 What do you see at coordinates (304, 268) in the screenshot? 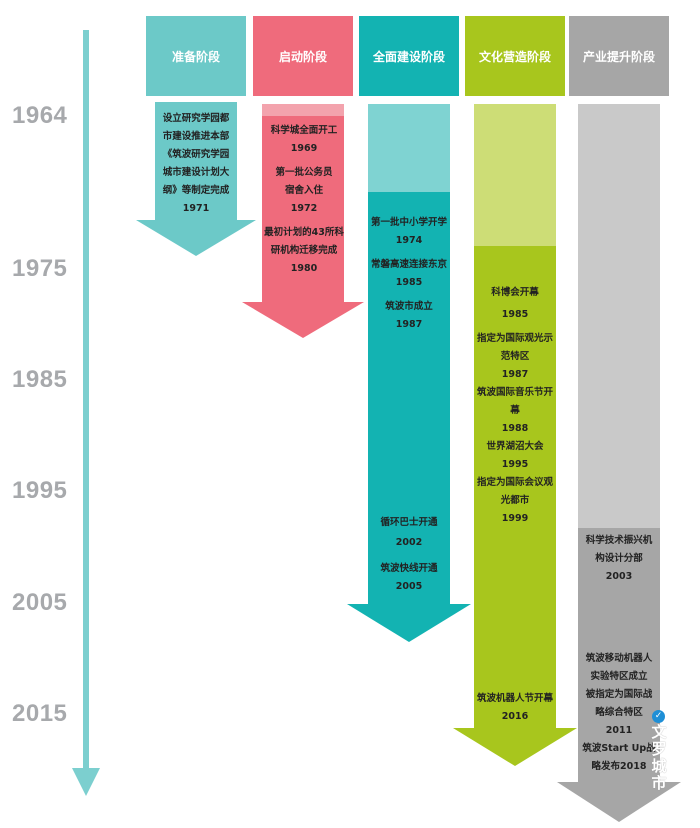
I see `event-year: 1980` at bounding box center [304, 268].